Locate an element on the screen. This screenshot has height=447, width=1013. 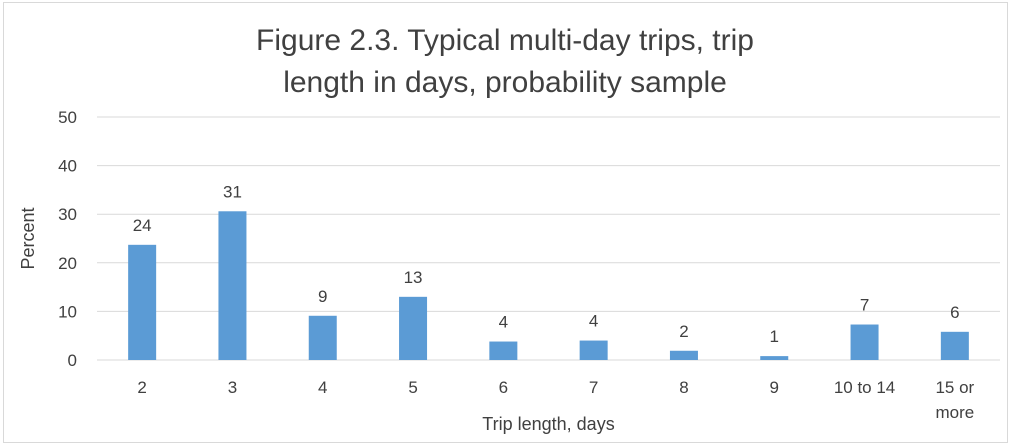
x-tick-label: more is located at coordinates (954, 412).